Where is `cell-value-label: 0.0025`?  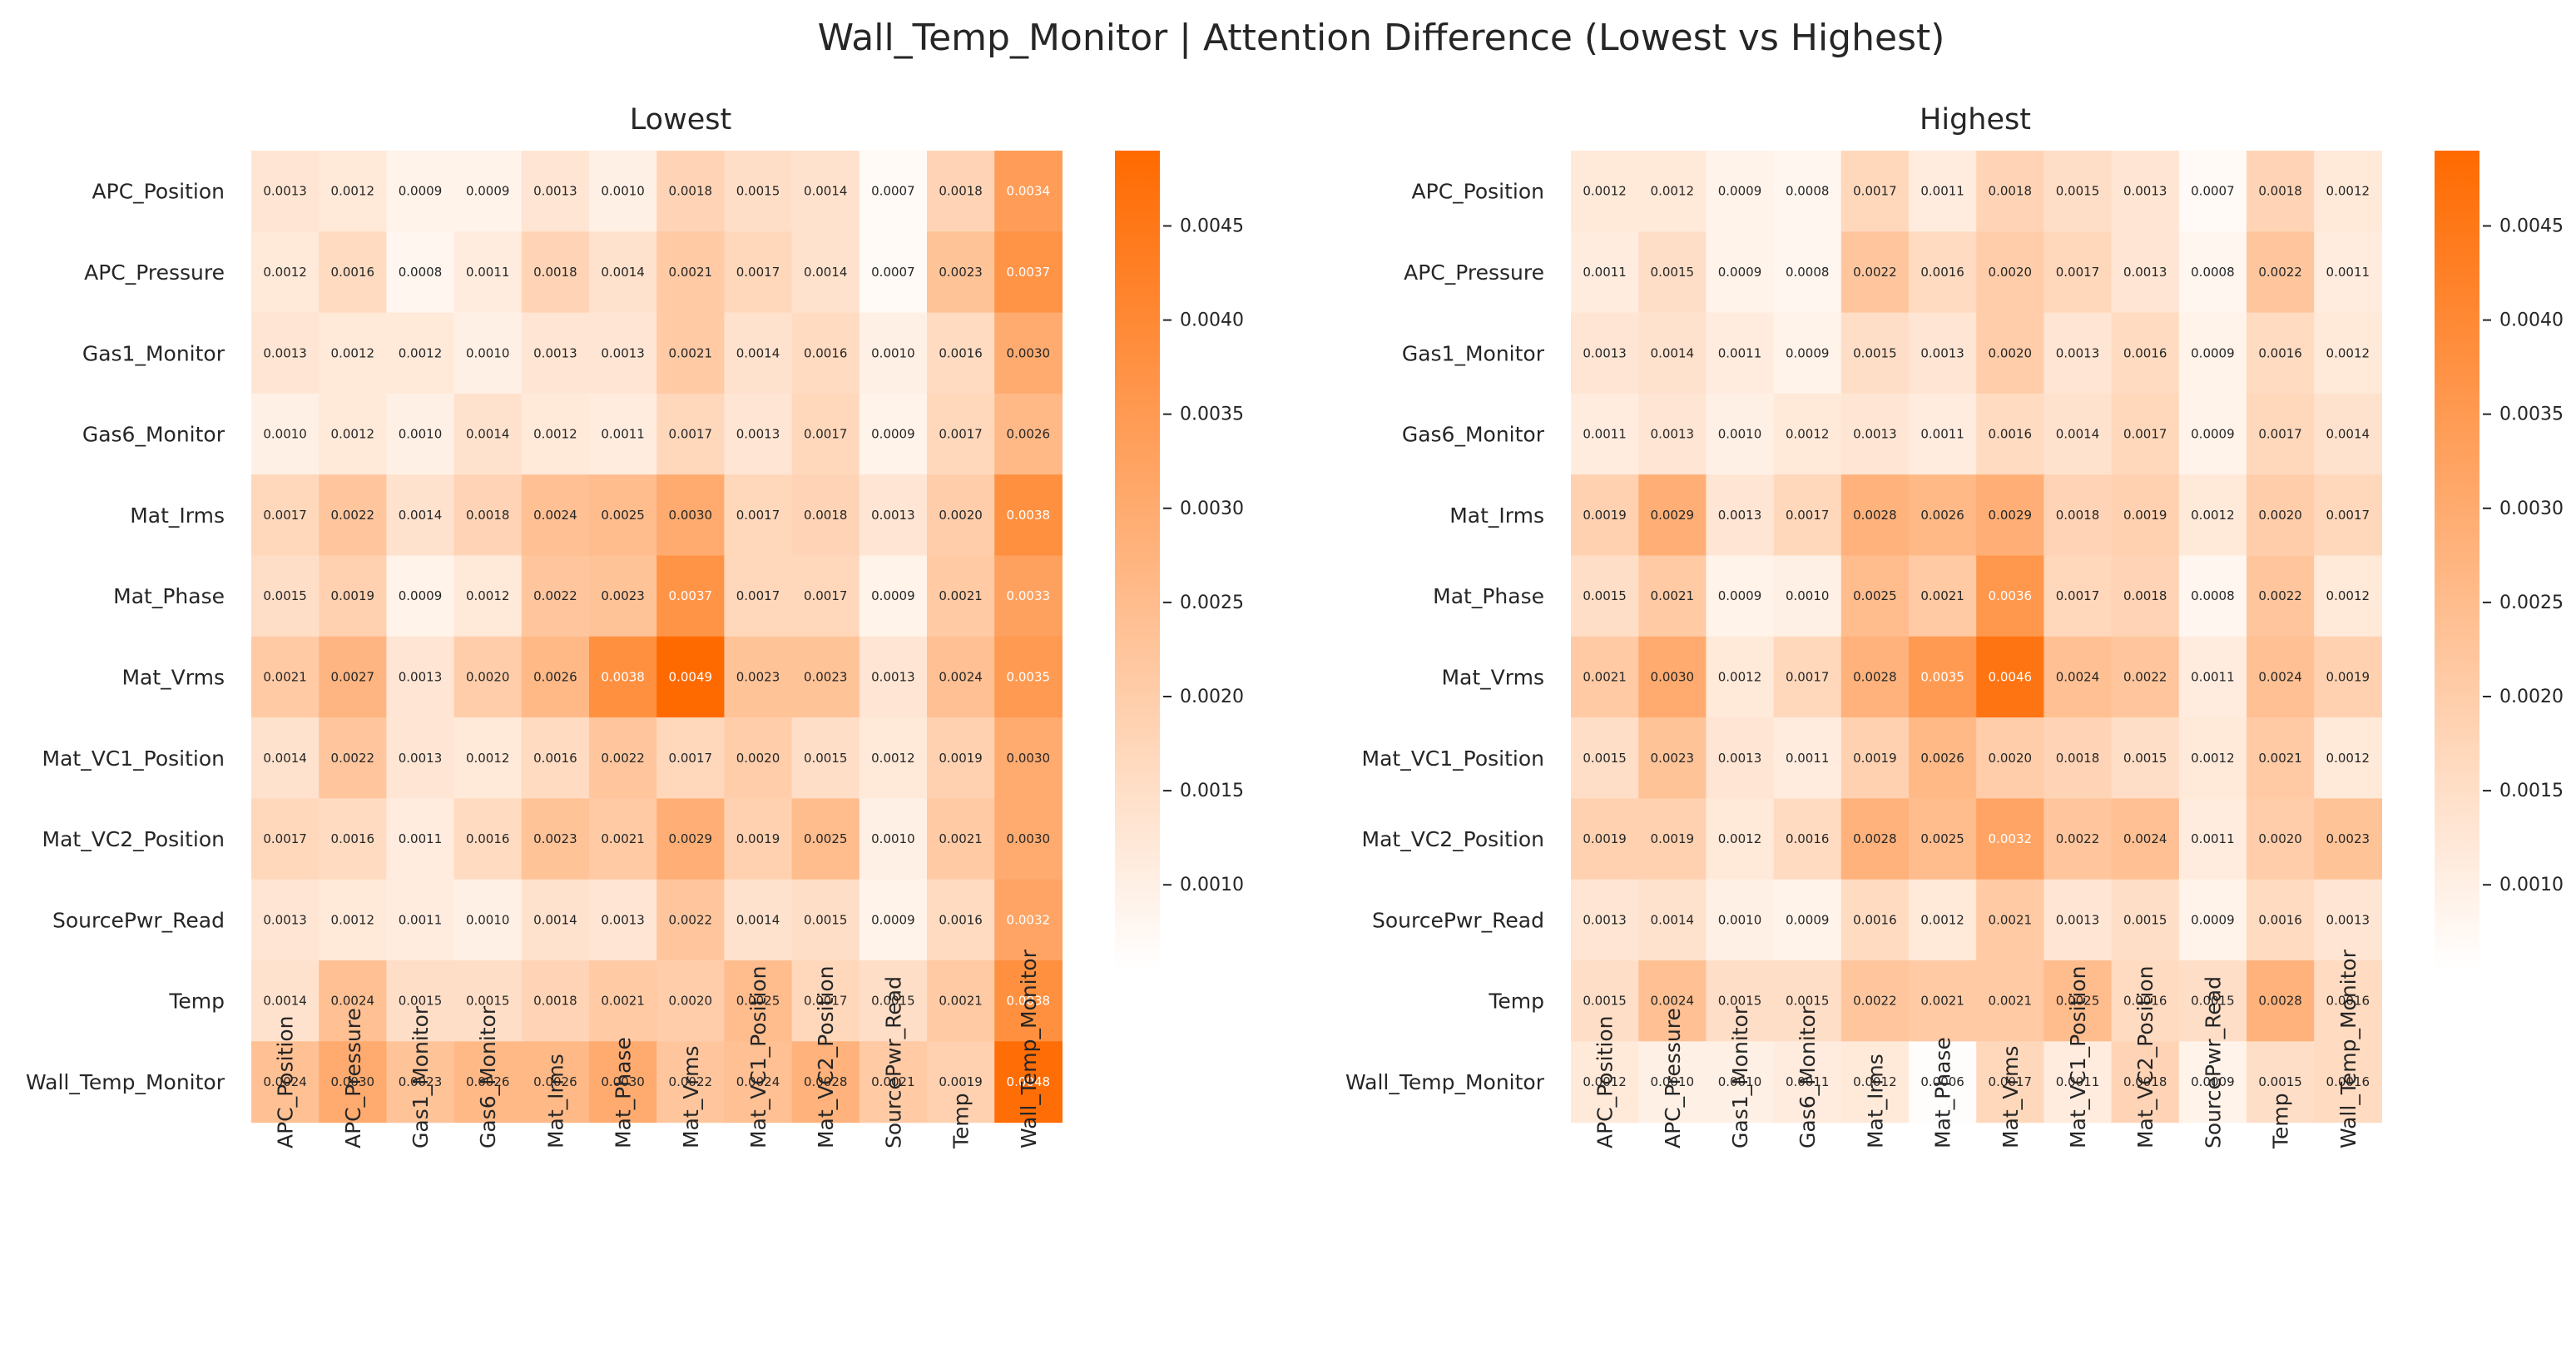
cell-value-label: 0.0025 is located at coordinates (1875, 596).